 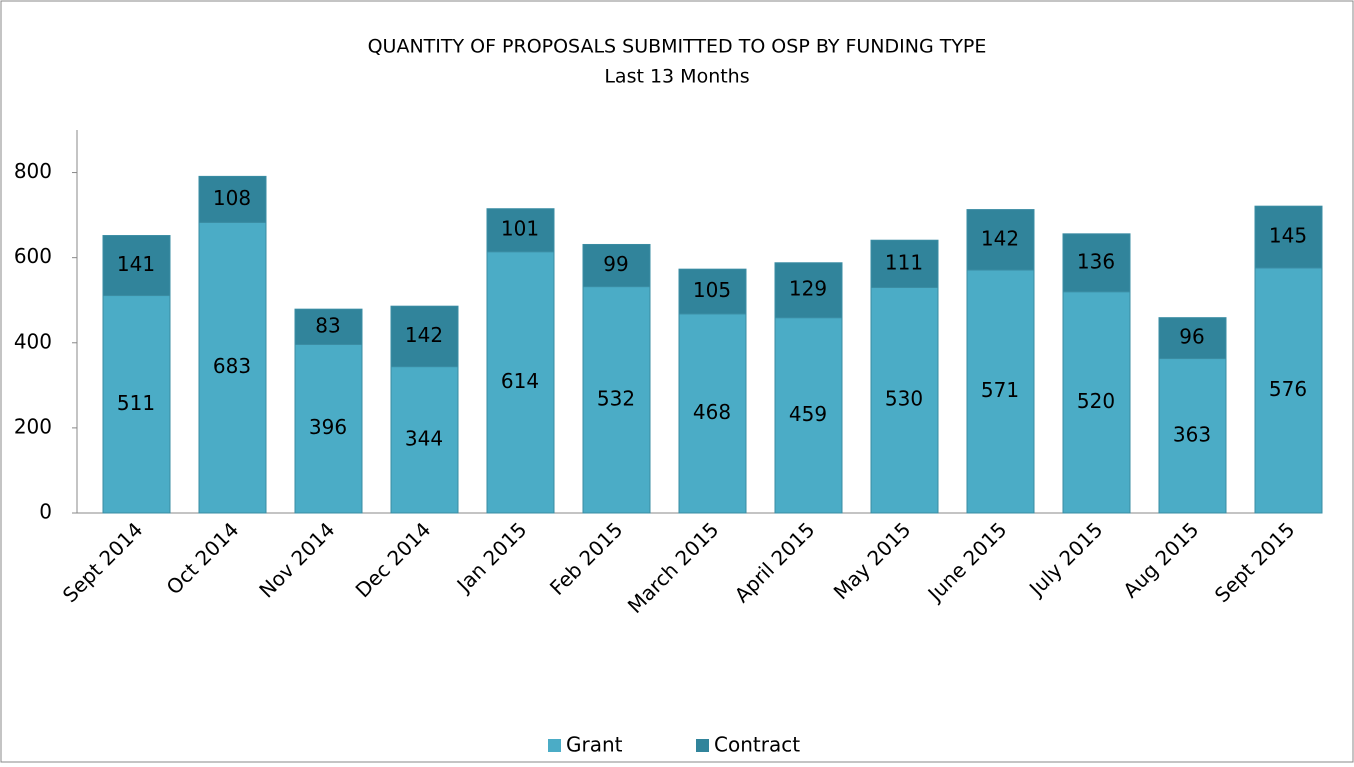 I want to click on y-tick-label: 800, so click(x=33, y=171).